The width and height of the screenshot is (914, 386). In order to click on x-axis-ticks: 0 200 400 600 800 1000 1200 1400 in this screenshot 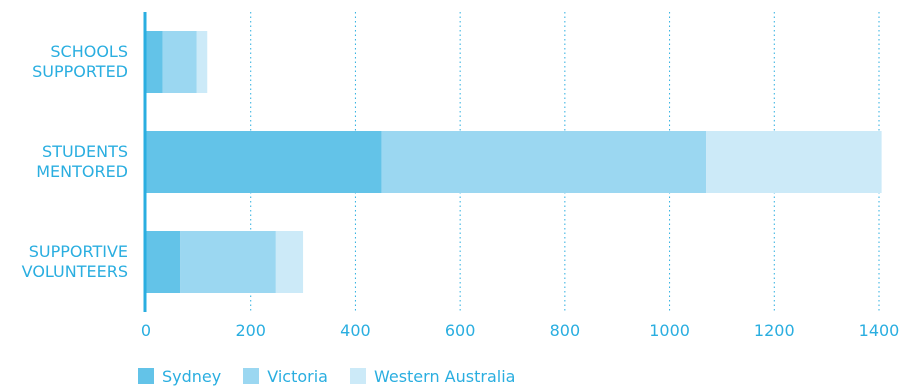, I will do `click(520, 330)`.